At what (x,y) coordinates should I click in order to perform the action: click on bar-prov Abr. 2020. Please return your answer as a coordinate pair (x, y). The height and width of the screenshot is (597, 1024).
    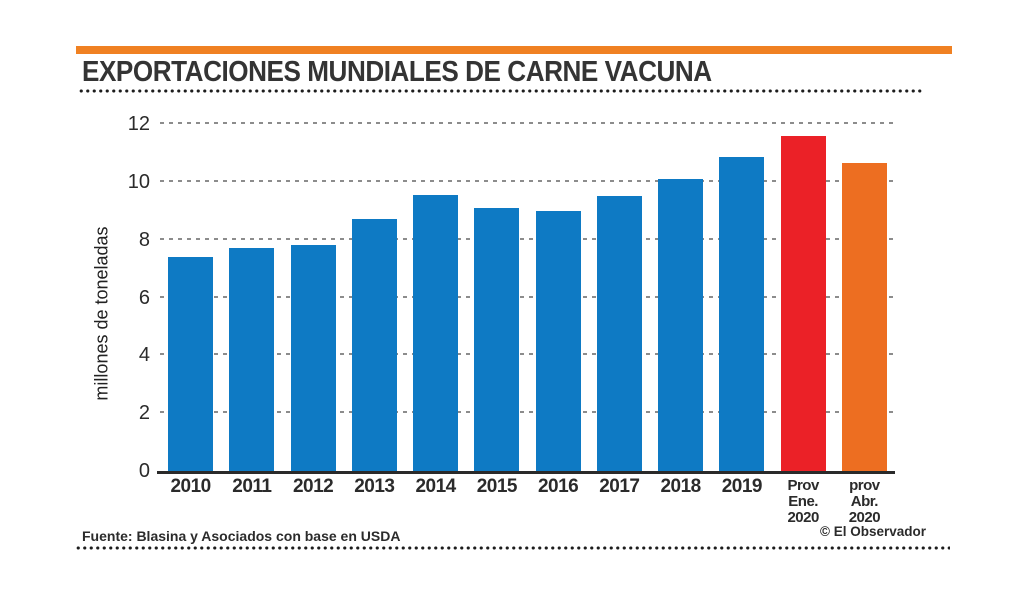
    Looking at the image, I should click on (864, 317).